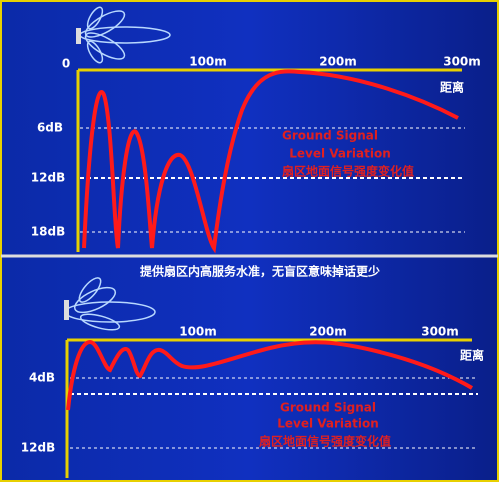  Describe the element at coordinates (66, 64) in the screenshot. I see `origin: 0` at that location.